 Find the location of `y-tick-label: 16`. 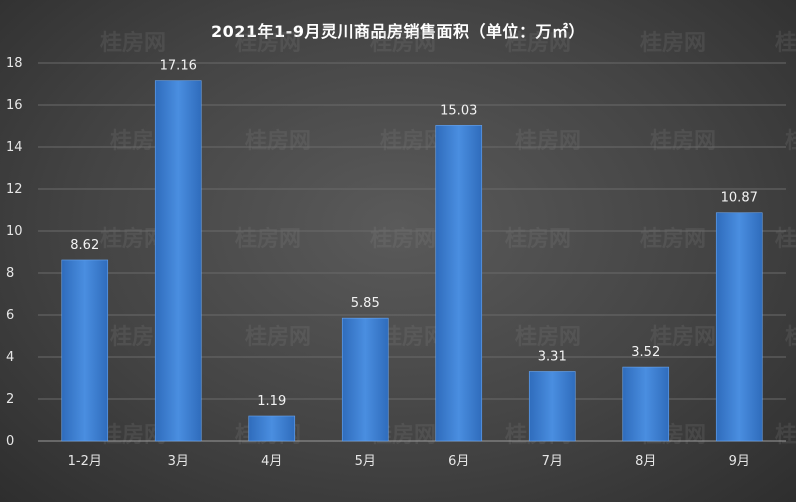

y-tick-label: 16 is located at coordinates (14, 105).